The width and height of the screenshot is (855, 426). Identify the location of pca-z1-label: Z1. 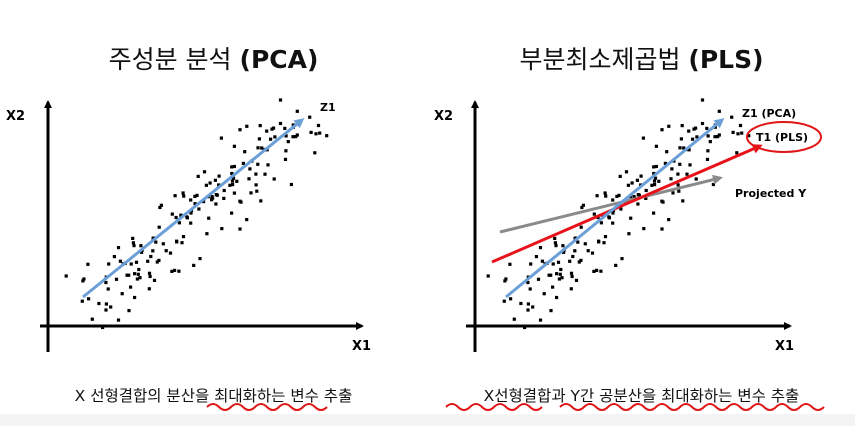
(328, 107).